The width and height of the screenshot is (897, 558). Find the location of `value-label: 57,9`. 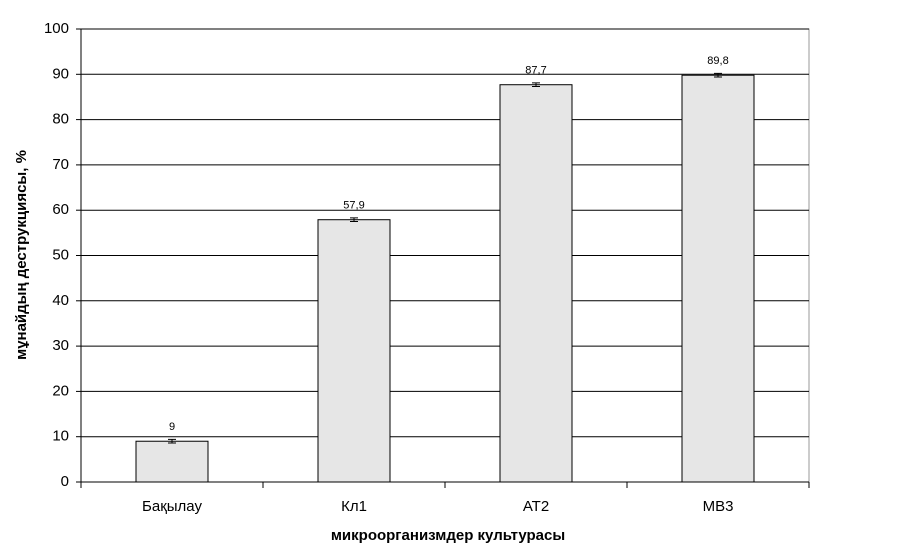

value-label: 57,9 is located at coordinates (353, 206).